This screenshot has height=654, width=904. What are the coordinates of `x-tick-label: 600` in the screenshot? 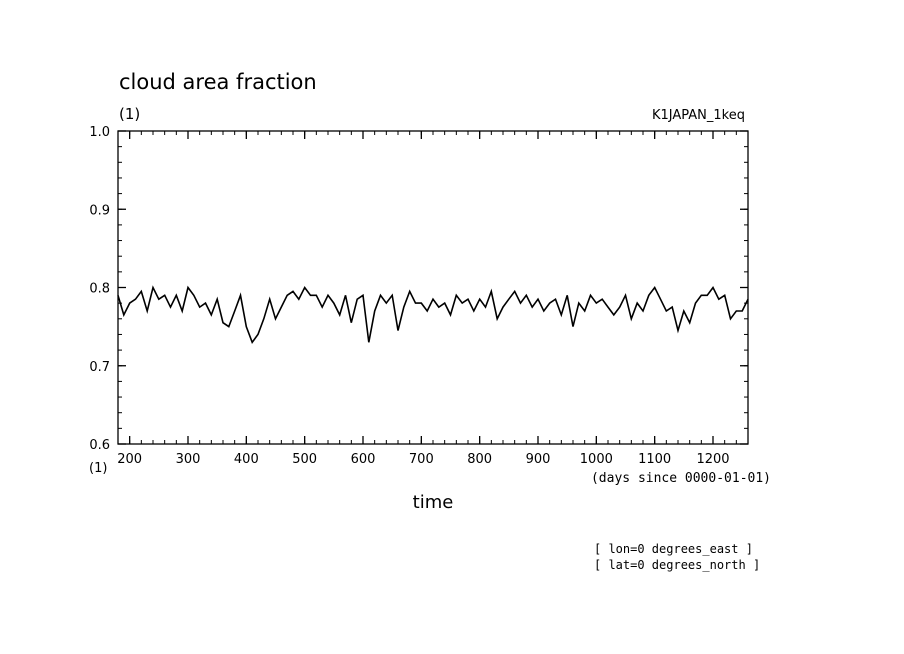 It's located at (363, 459).